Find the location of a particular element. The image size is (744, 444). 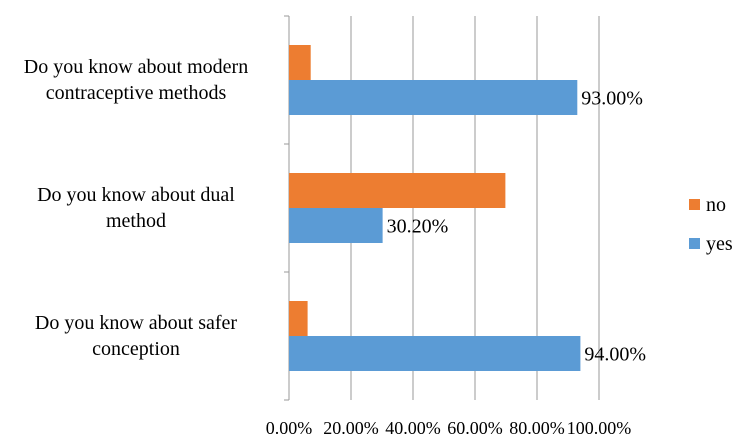

legend-label-yes: yes is located at coordinates (719, 244).